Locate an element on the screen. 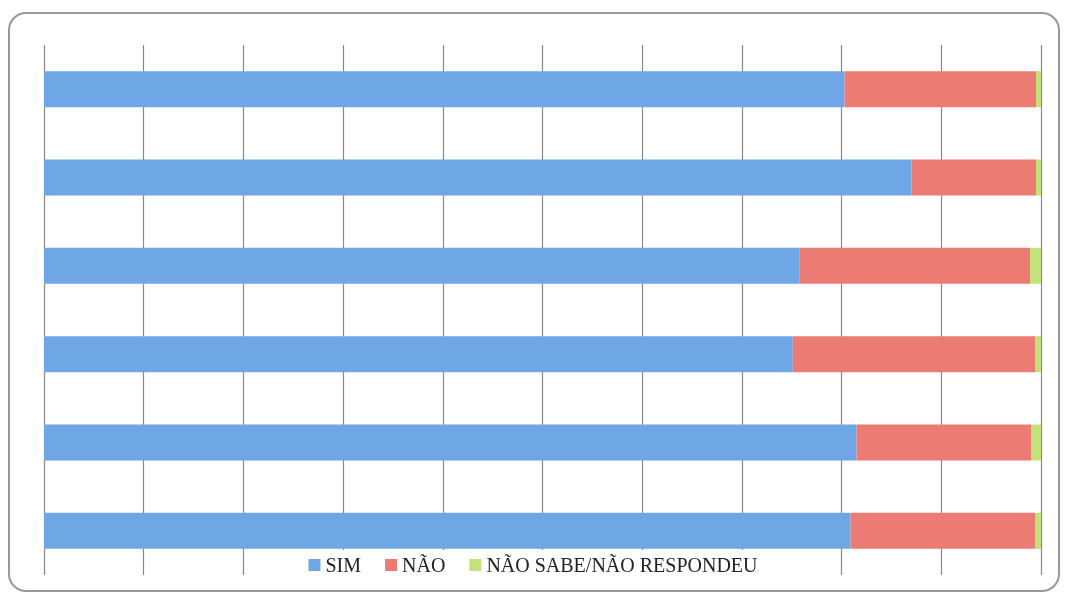 The image size is (1066, 600). legend-label: SIM is located at coordinates (343, 565).